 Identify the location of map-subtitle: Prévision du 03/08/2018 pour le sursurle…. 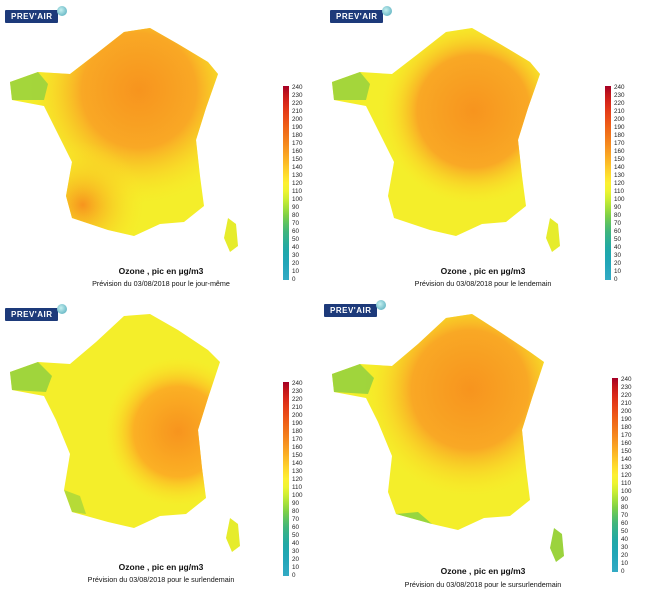
(483, 584).